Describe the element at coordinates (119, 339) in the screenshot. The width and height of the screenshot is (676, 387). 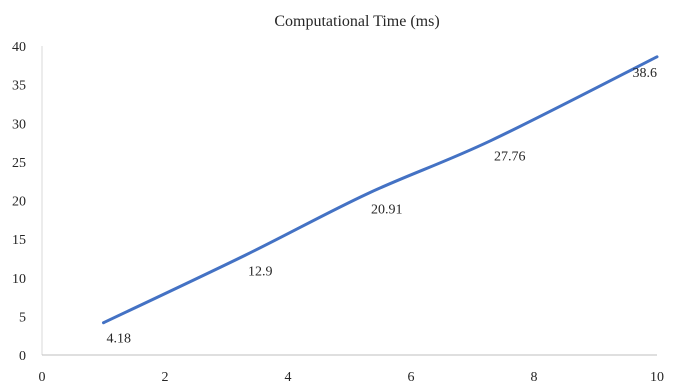
I see `data-label: 4.18` at that location.